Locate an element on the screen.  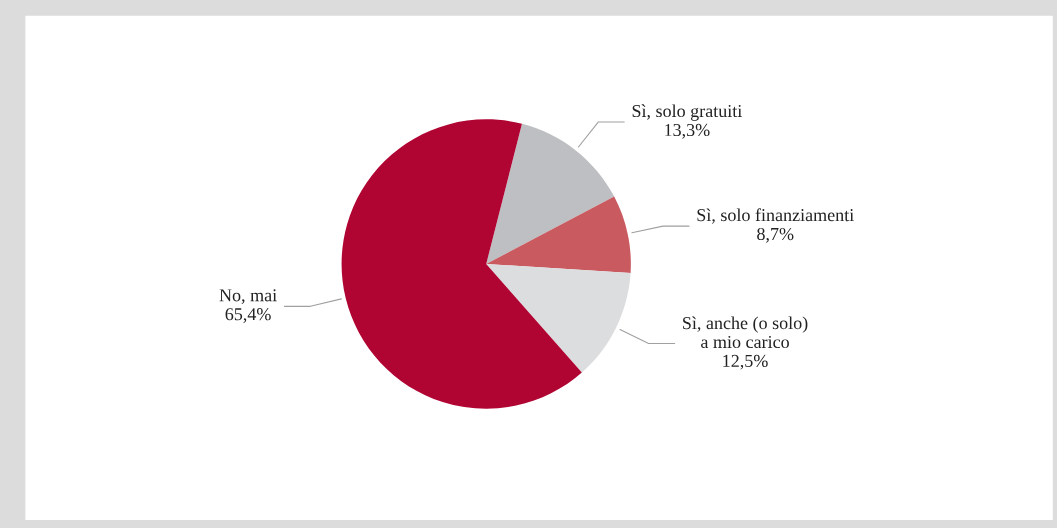
slice-label: Sì, solo finanziamenti is located at coordinates (775, 216).